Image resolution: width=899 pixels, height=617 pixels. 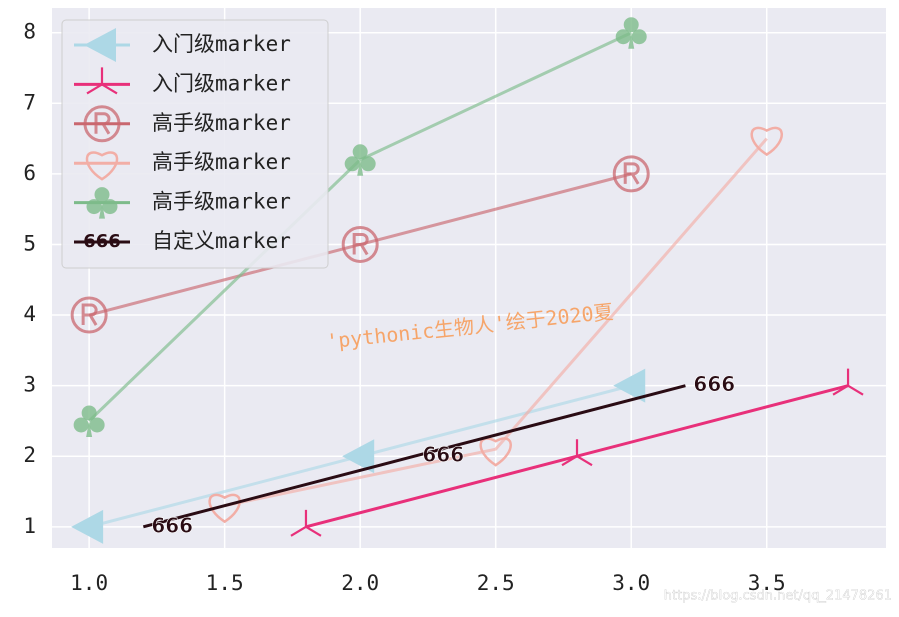 What do you see at coordinates (29, 385) in the screenshot?
I see `y-tick-label: 3` at bounding box center [29, 385].